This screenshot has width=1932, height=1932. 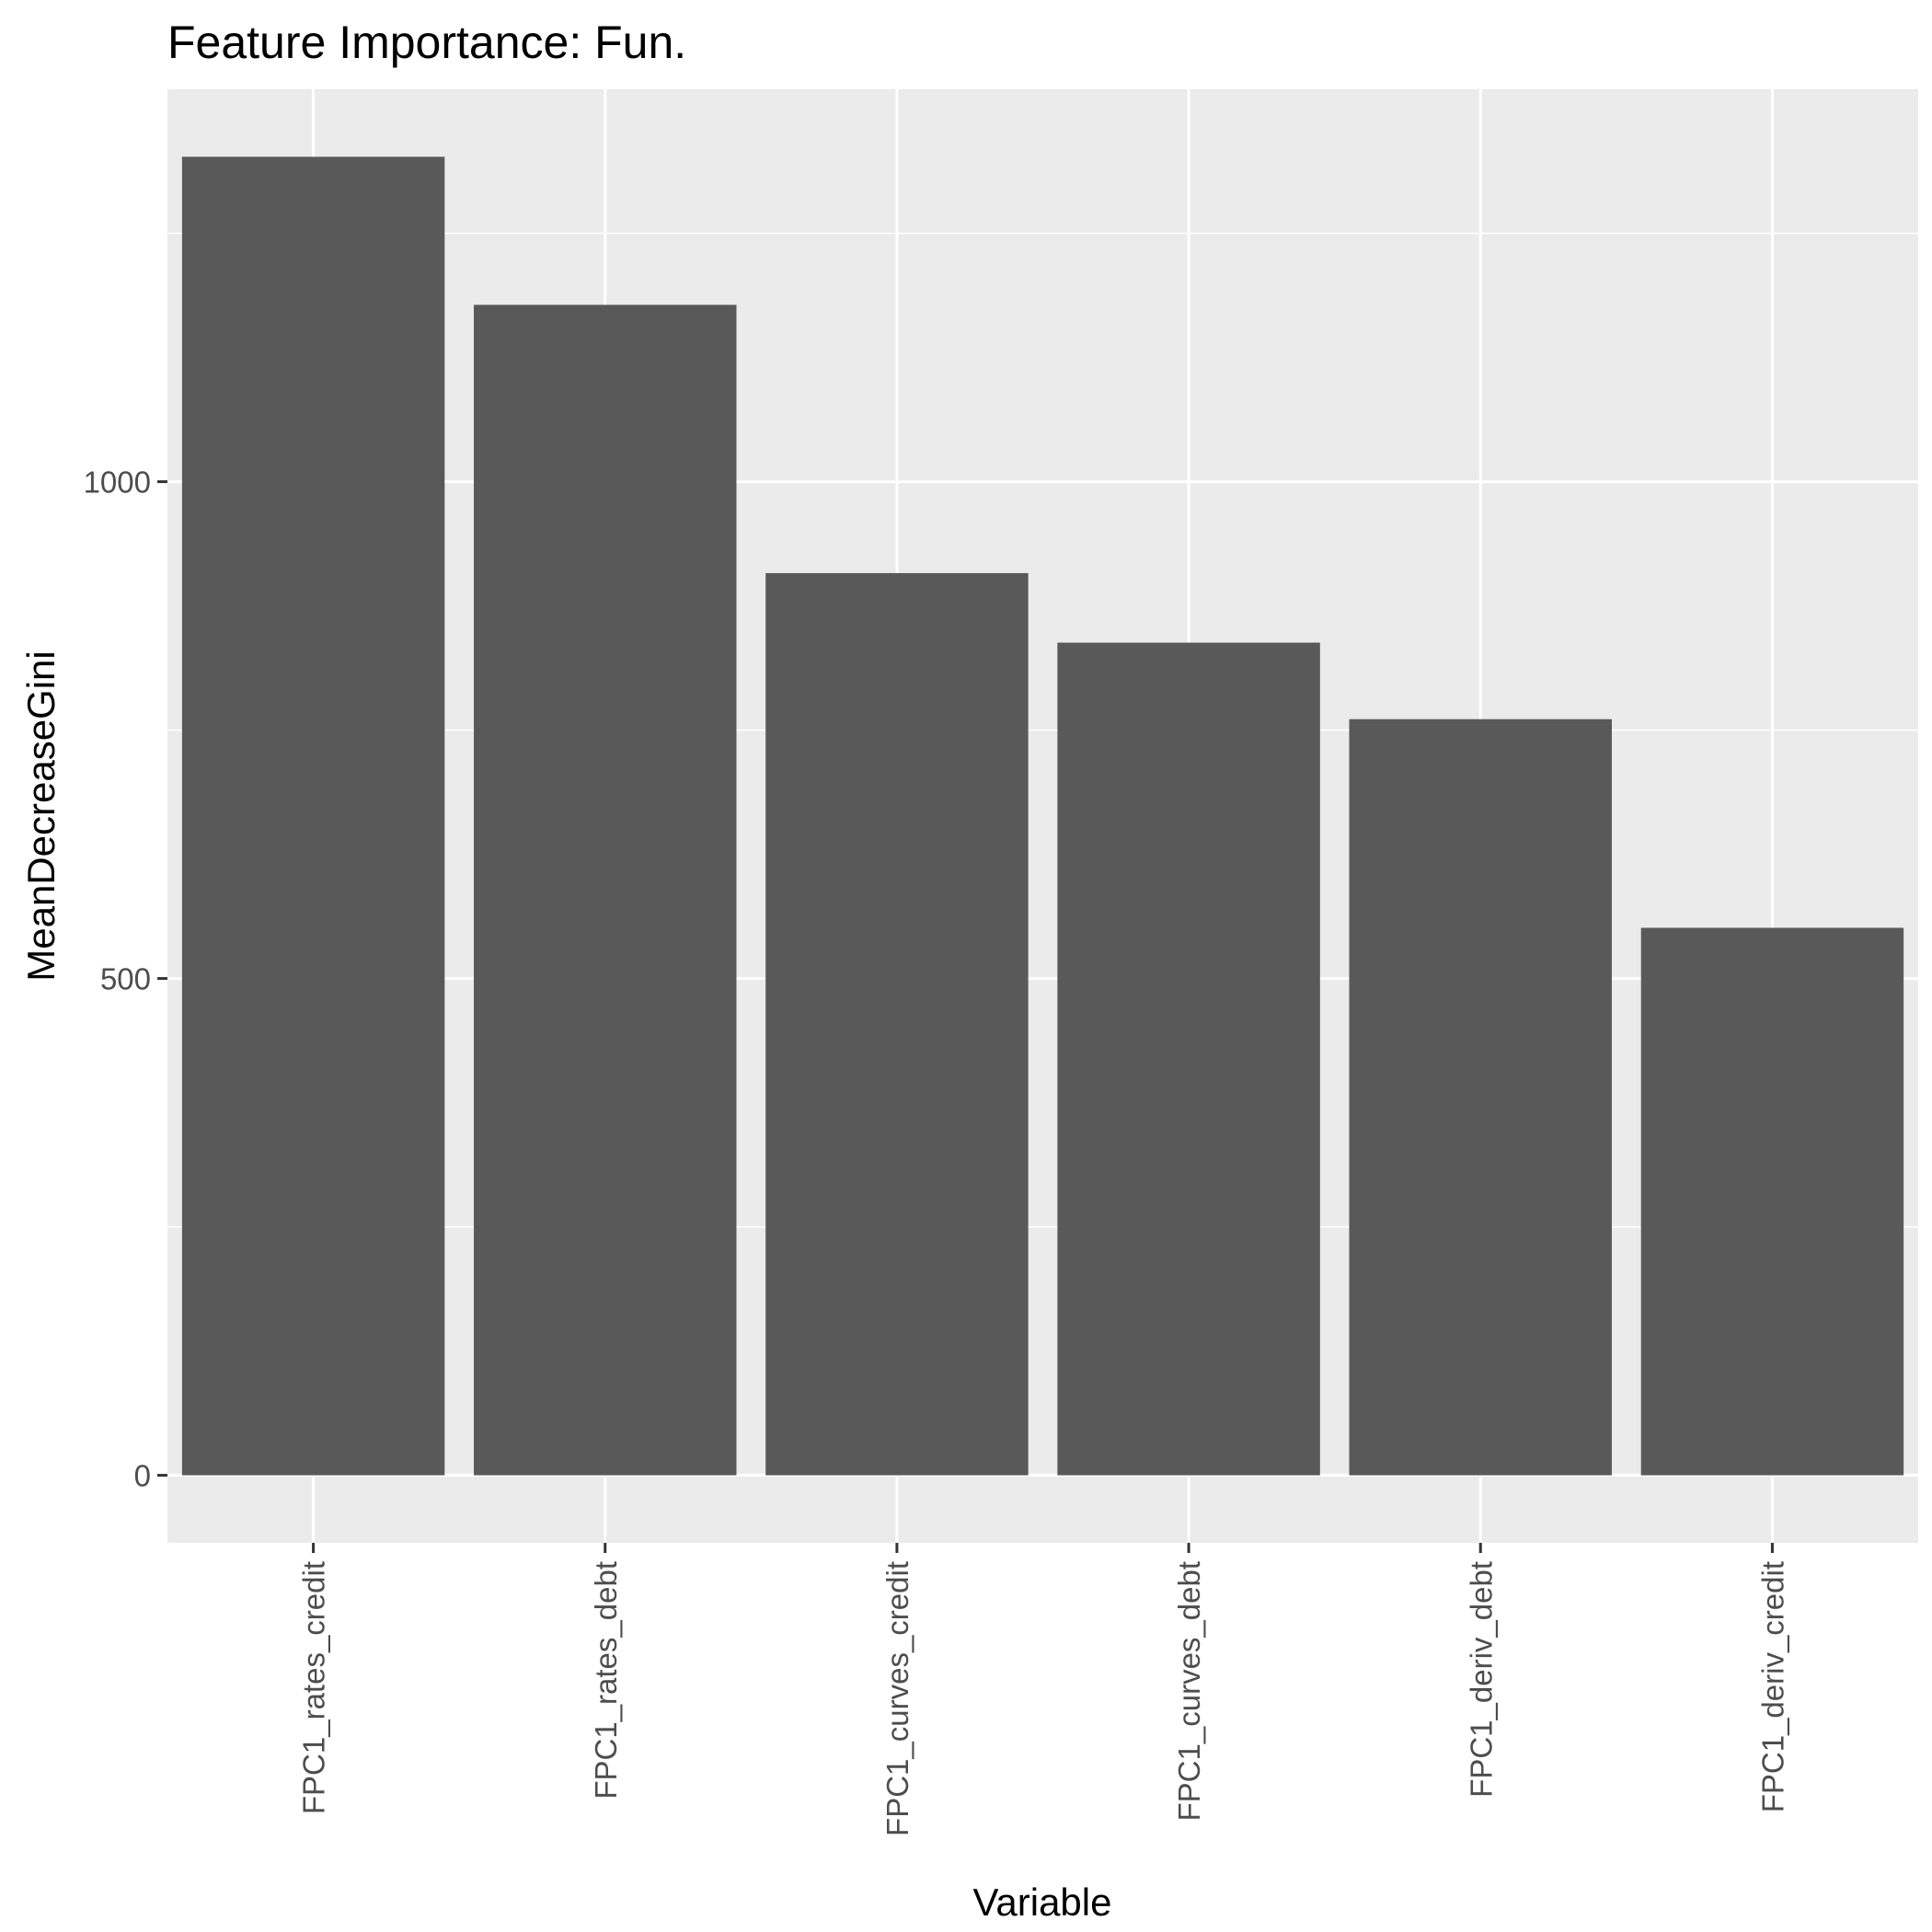 What do you see at coordinates (1189, 1691) in the screenshot?
I see `x-tick-label: FPC1_curves_debt` at bounding box center [1189, 1691].